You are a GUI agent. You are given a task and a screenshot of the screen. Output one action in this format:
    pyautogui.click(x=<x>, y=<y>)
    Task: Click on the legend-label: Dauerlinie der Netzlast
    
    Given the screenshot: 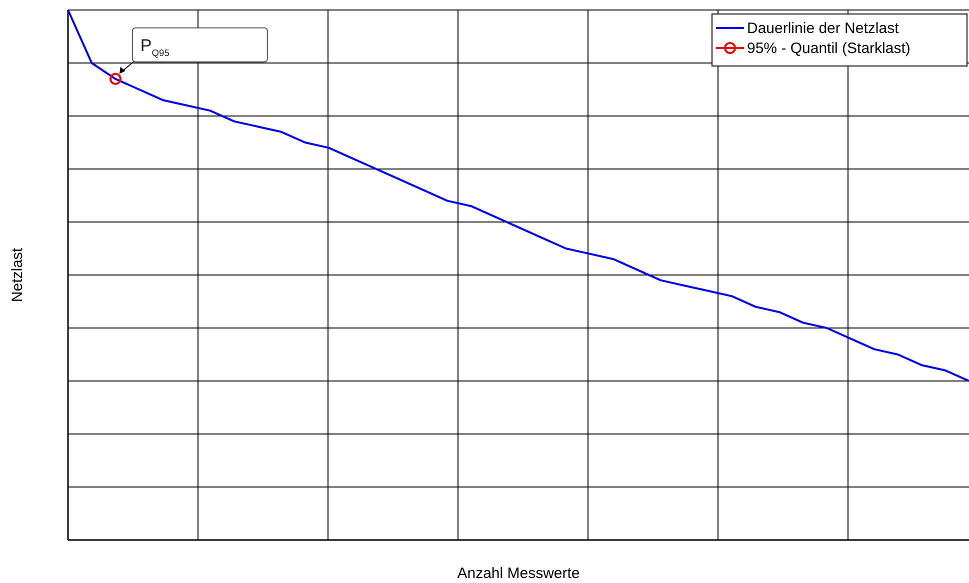 What is the action you would take?
    pyautogui.click(x=823, y=28)
    